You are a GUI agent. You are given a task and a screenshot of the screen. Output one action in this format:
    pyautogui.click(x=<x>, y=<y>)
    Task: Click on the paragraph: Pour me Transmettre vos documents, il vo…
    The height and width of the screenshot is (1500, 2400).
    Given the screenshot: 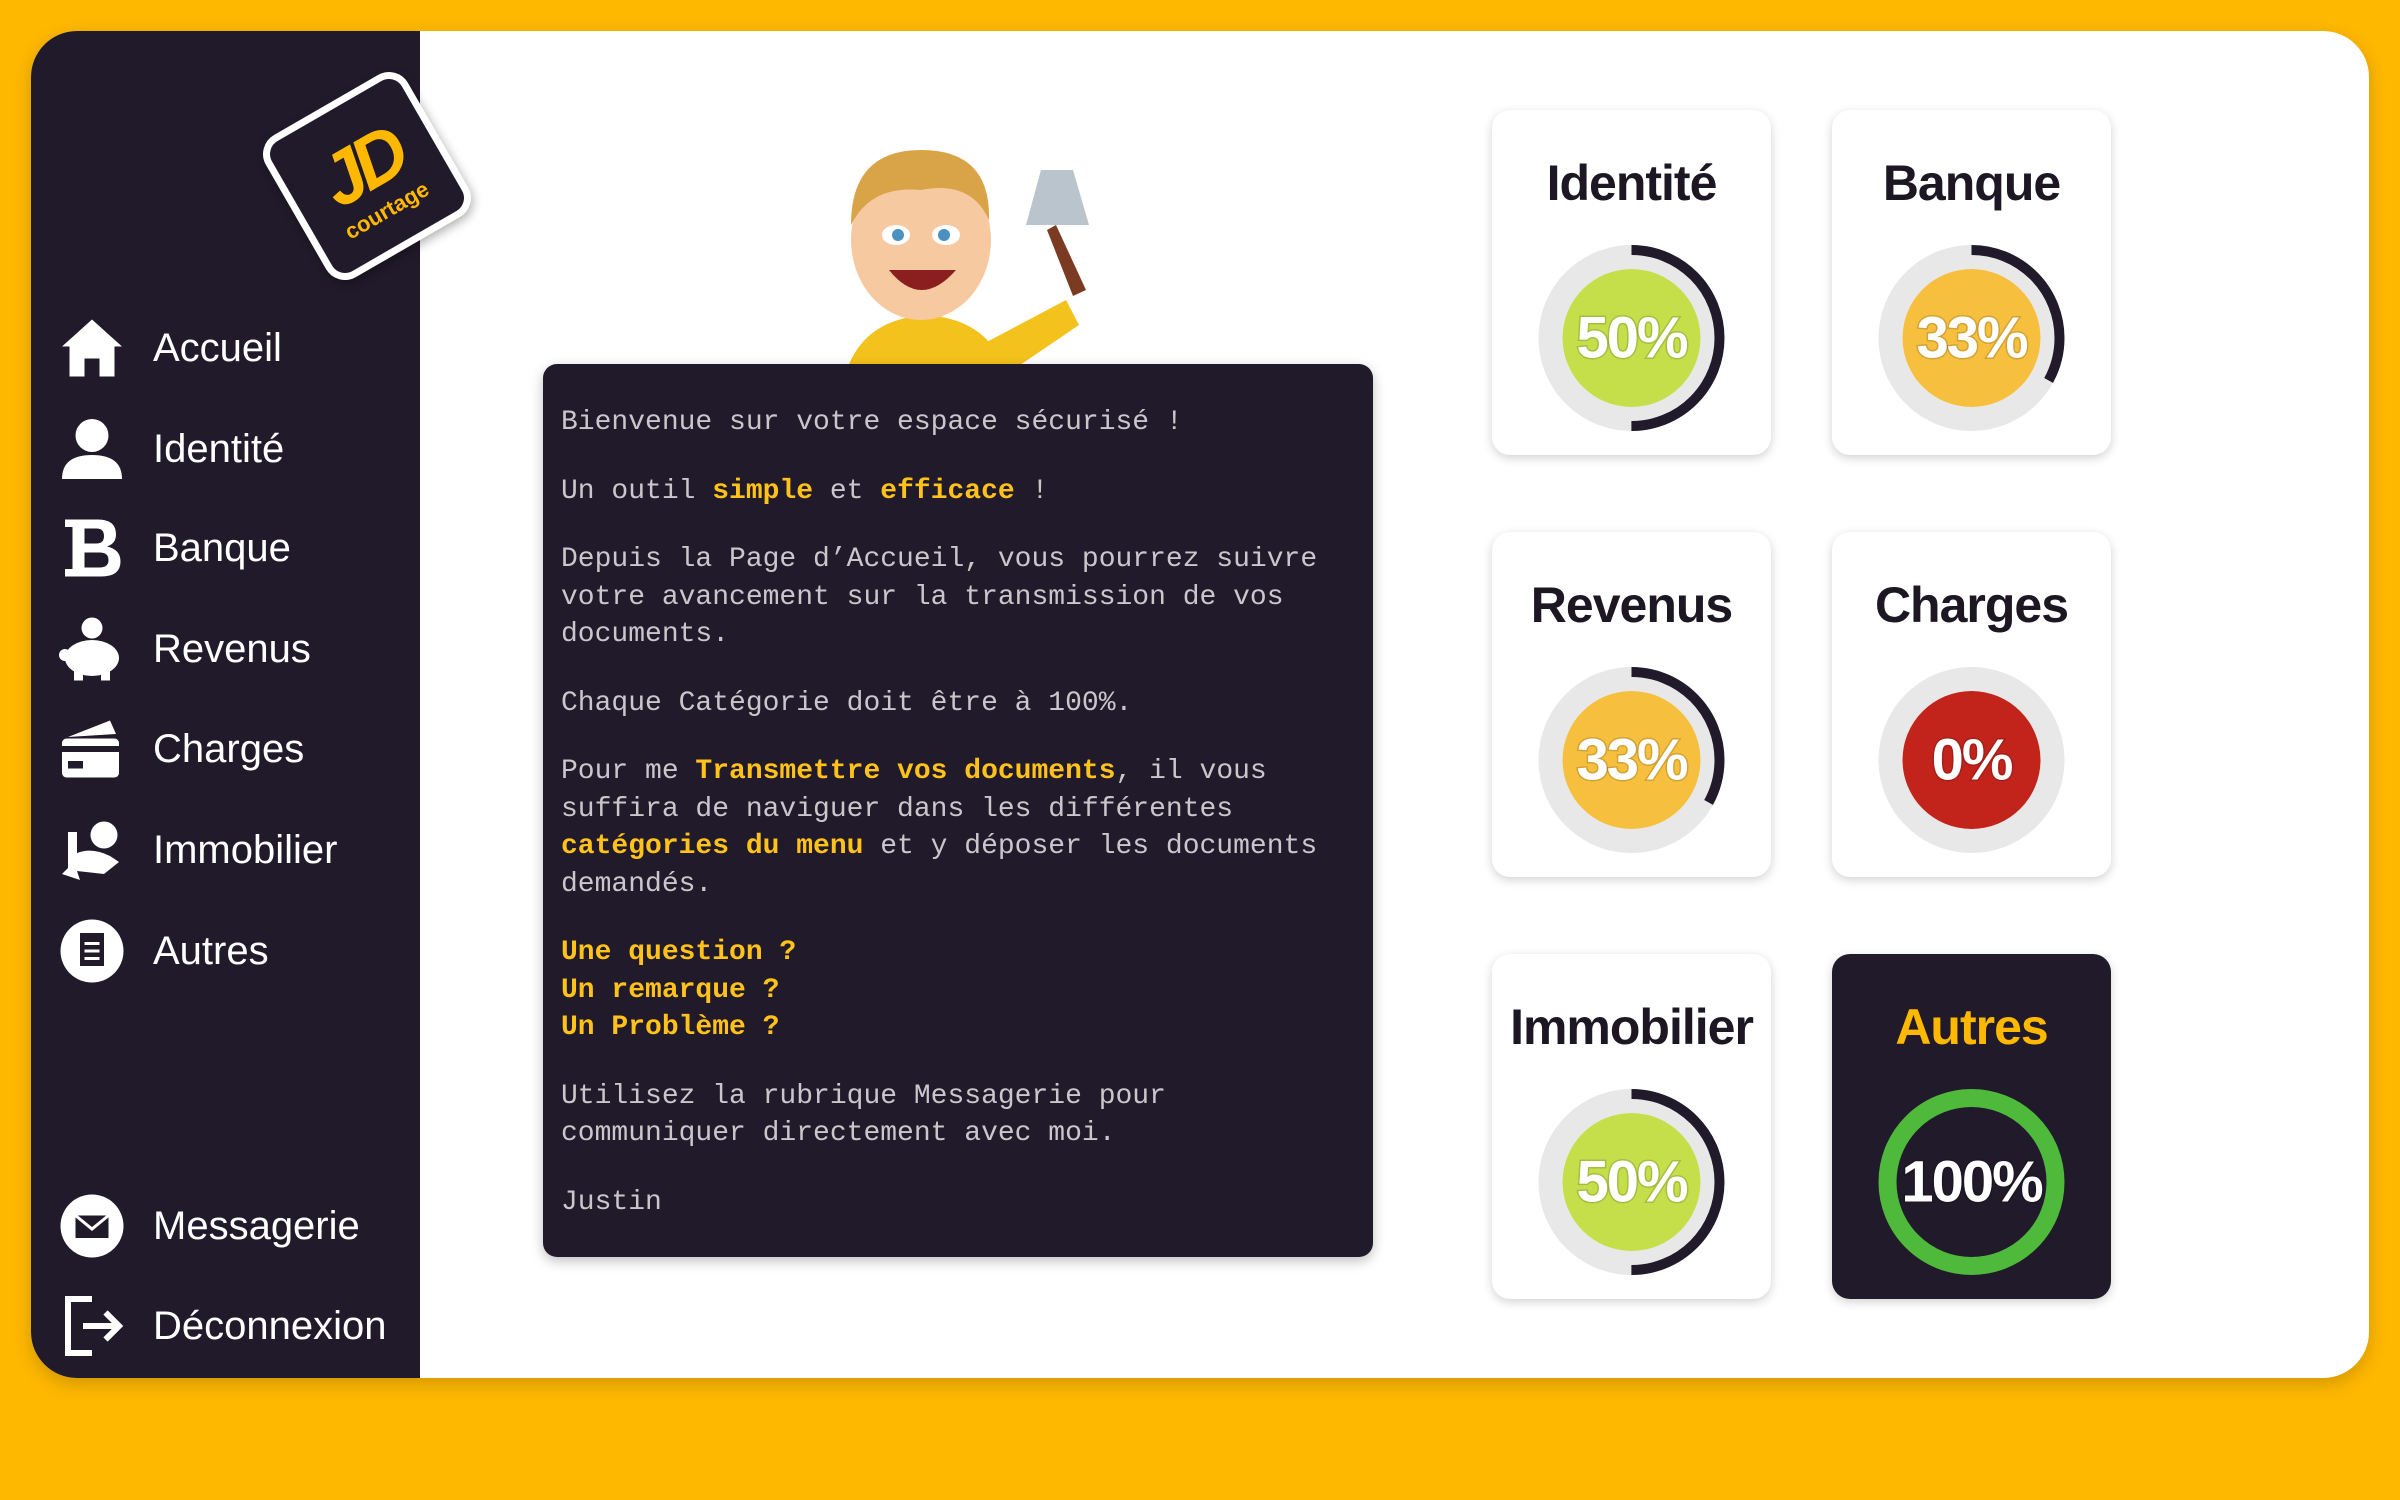 What is the action you would take?
    pyautogui.click(x=958, y=828)
    